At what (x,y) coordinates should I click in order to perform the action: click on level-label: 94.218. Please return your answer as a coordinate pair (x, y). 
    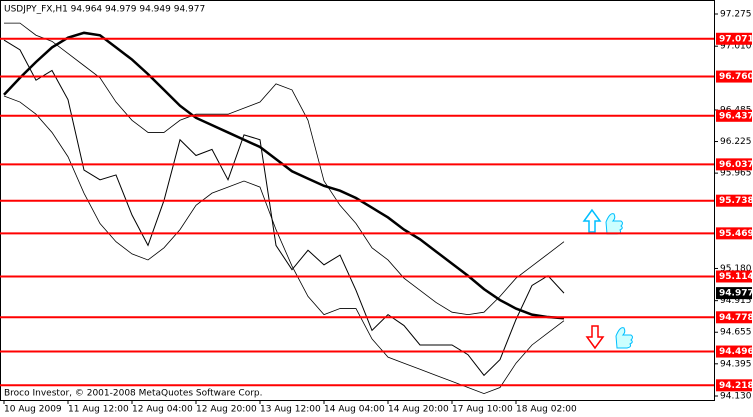
    Looking at the image, I should click on (736, 386).